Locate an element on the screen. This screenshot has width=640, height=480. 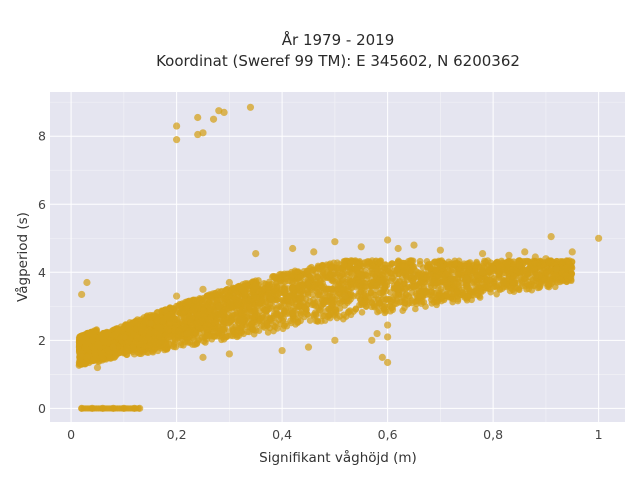
y-axis-title: Vågperiod (s) is located at coordinates (22, 257).